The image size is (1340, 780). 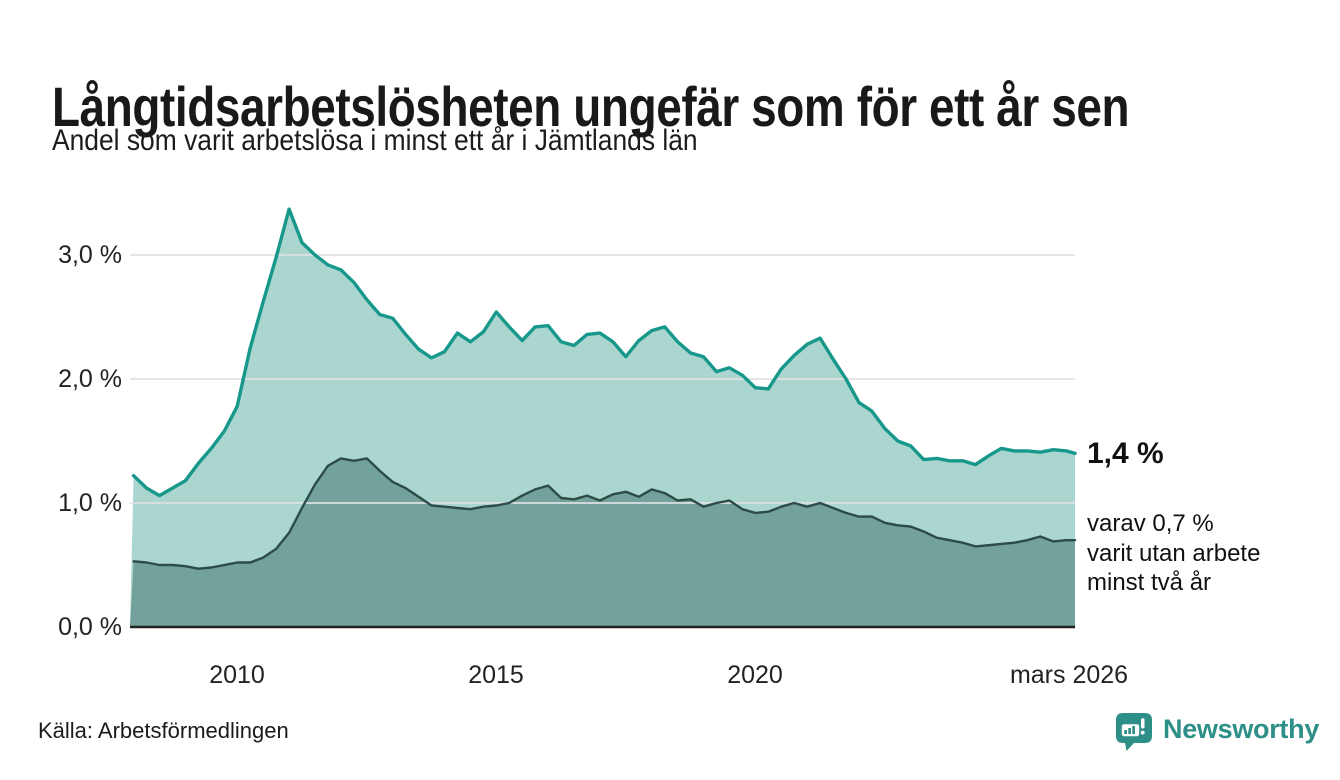 I want to click on latest-value-label: 1,4 %, so click(x=1125, y=453).